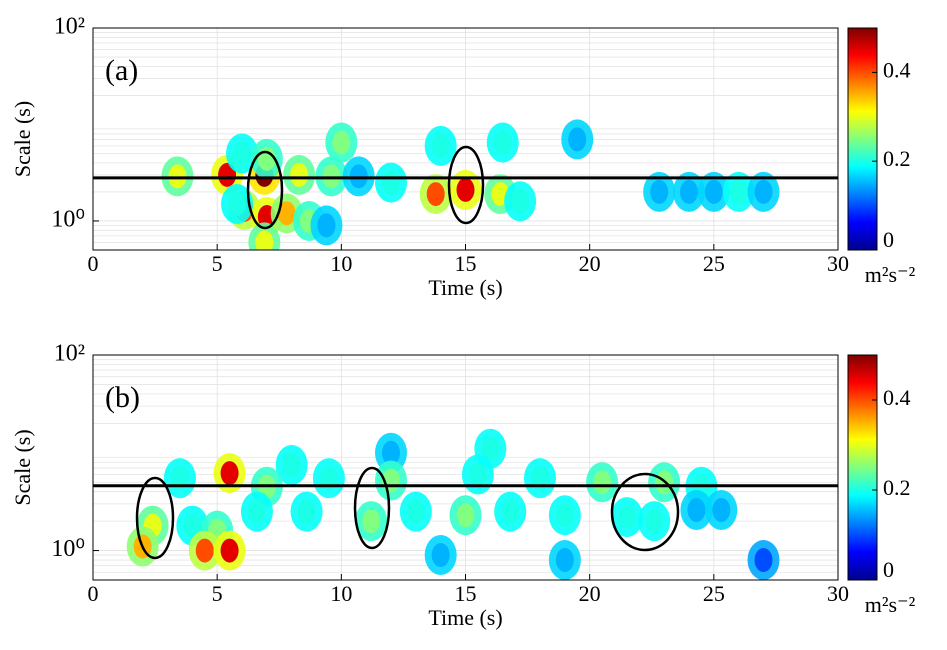 This screenshot has height=650, width=947. Describe the element at coordinates (122, 397) in the screenshot. I see `panel-label: (b)` at that location.